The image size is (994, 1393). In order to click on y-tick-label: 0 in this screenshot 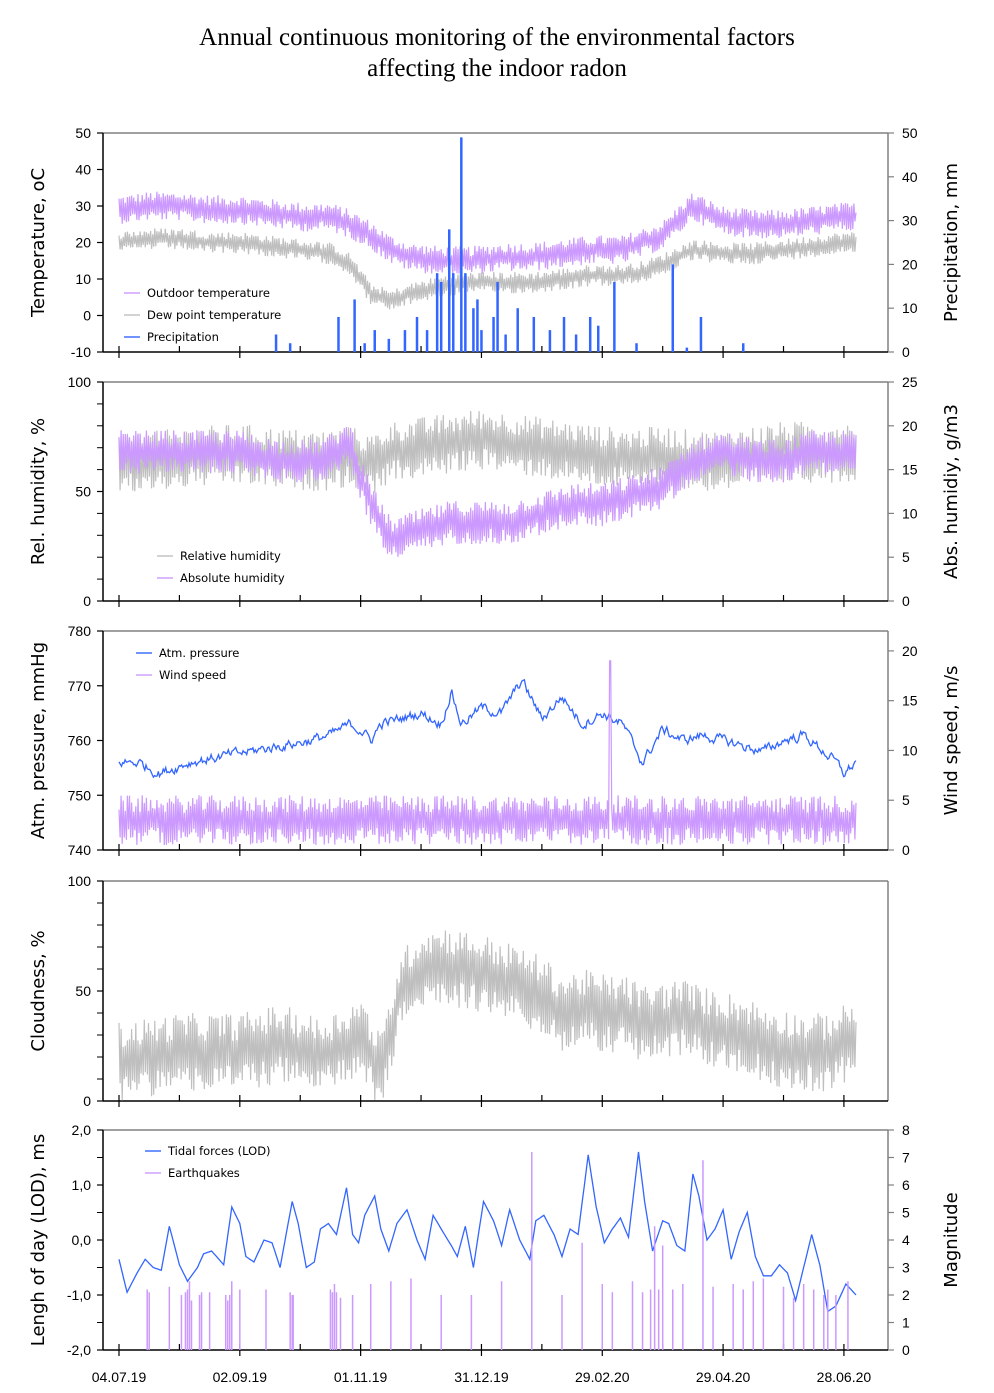, I will do `click(87, 316)`.